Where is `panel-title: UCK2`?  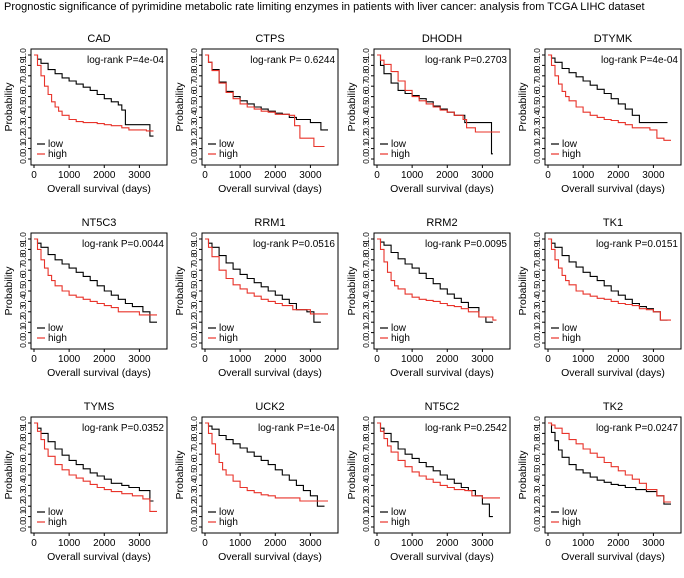 panel-title: UCK2 is located at coordinates (269, 407).